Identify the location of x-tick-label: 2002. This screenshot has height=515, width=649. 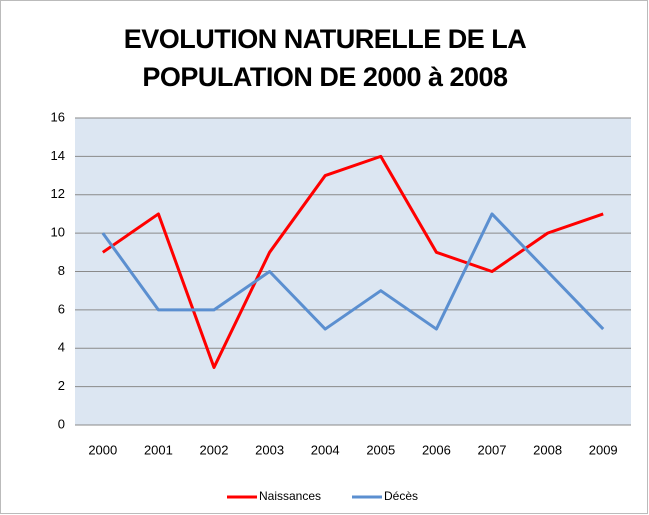
(214, 449).